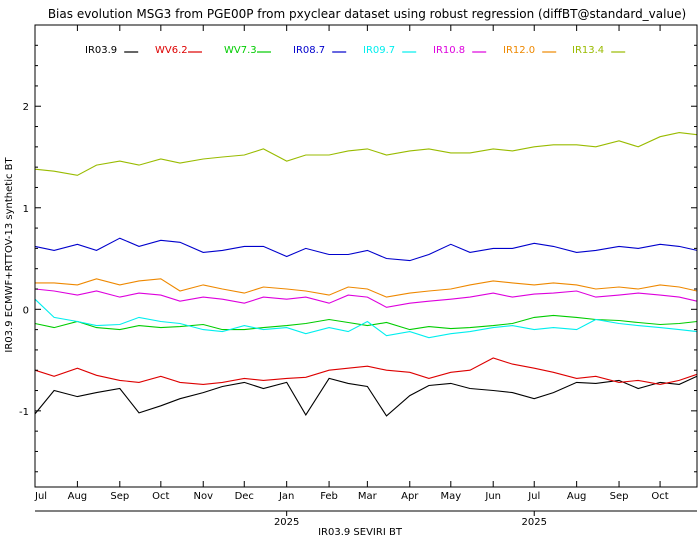 The width and height of the screenshot is (700, 544). What do you see at coordinates (329, 496) in the screenshot?
I see `x-tick-label: Feb` at bounding box center [329, 496].